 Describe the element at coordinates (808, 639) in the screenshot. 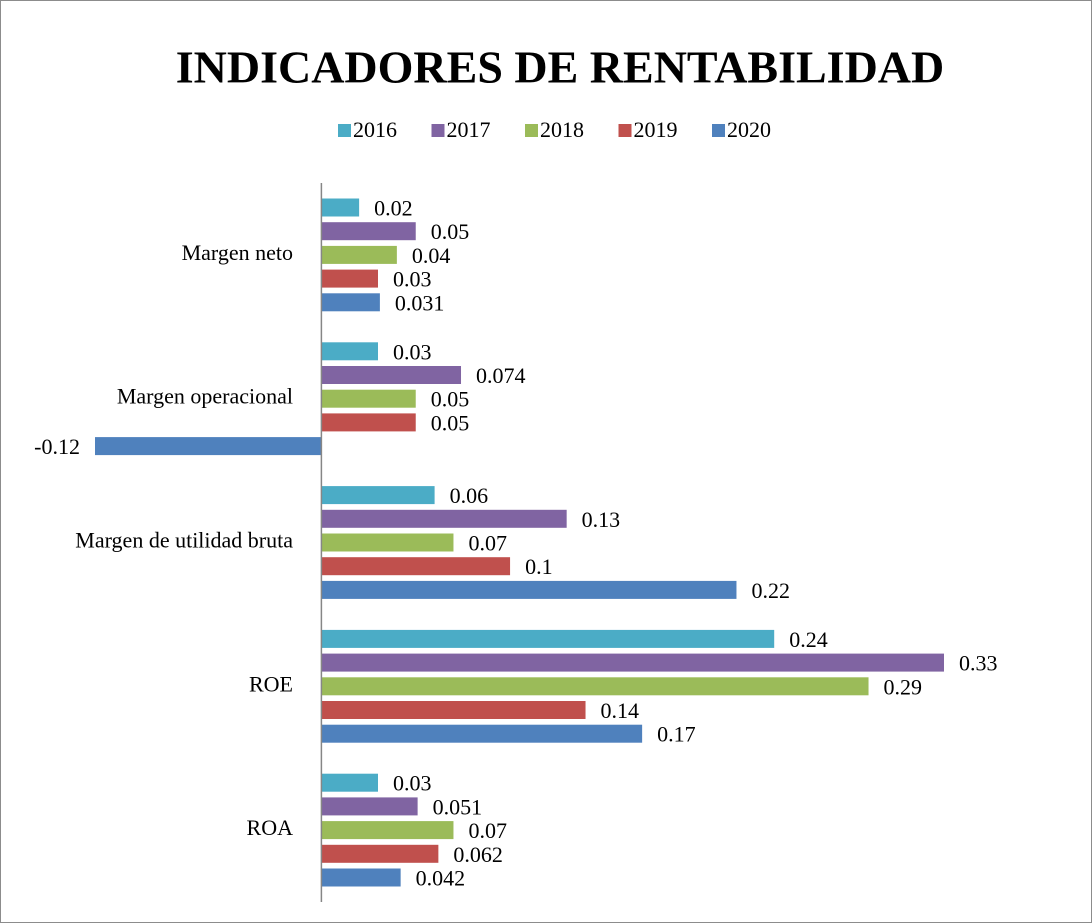

I see `data-label: 0.24` at that location.